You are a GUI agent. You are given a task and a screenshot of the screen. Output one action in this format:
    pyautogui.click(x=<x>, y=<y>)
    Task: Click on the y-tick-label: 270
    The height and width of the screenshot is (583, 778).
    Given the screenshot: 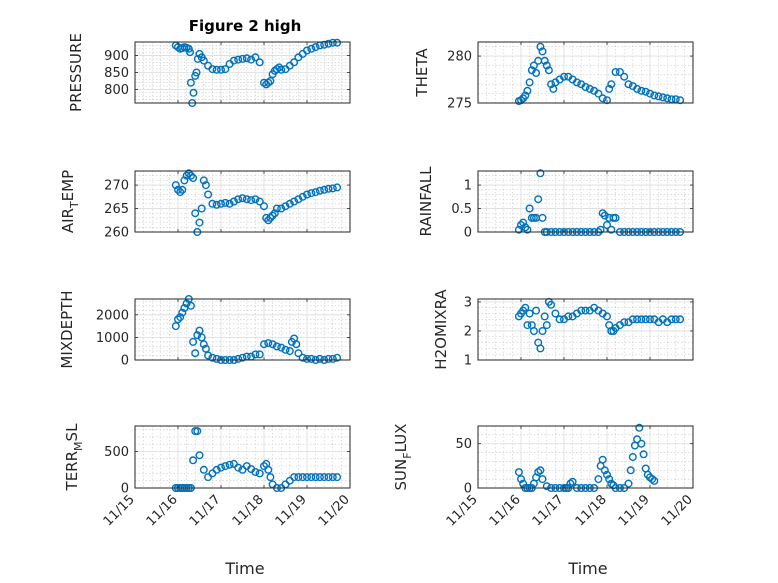 What is the action you would take?
    pyautogui.click(x=116, y=186)
    